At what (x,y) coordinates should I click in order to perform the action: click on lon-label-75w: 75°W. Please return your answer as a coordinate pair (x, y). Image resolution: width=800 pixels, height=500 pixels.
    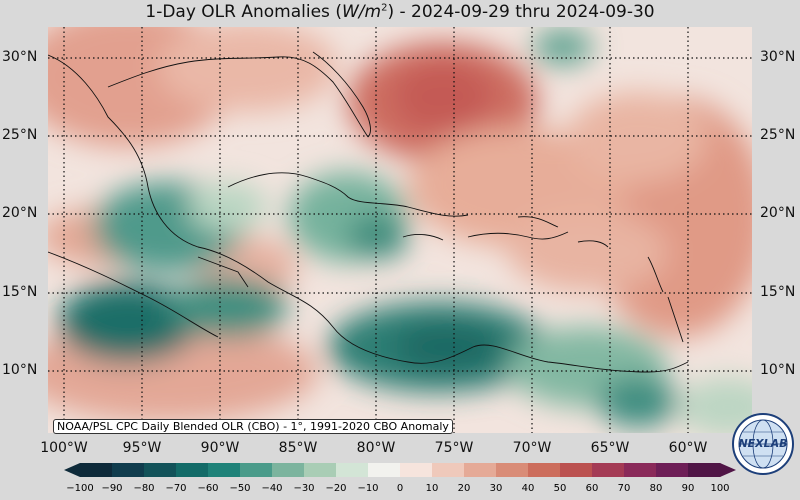
    Looking at the image, I should click on (454, 448).